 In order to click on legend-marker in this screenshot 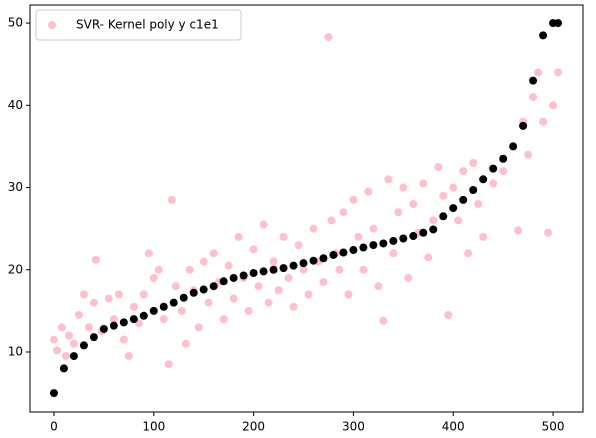, I will do `click(52, 25)`.